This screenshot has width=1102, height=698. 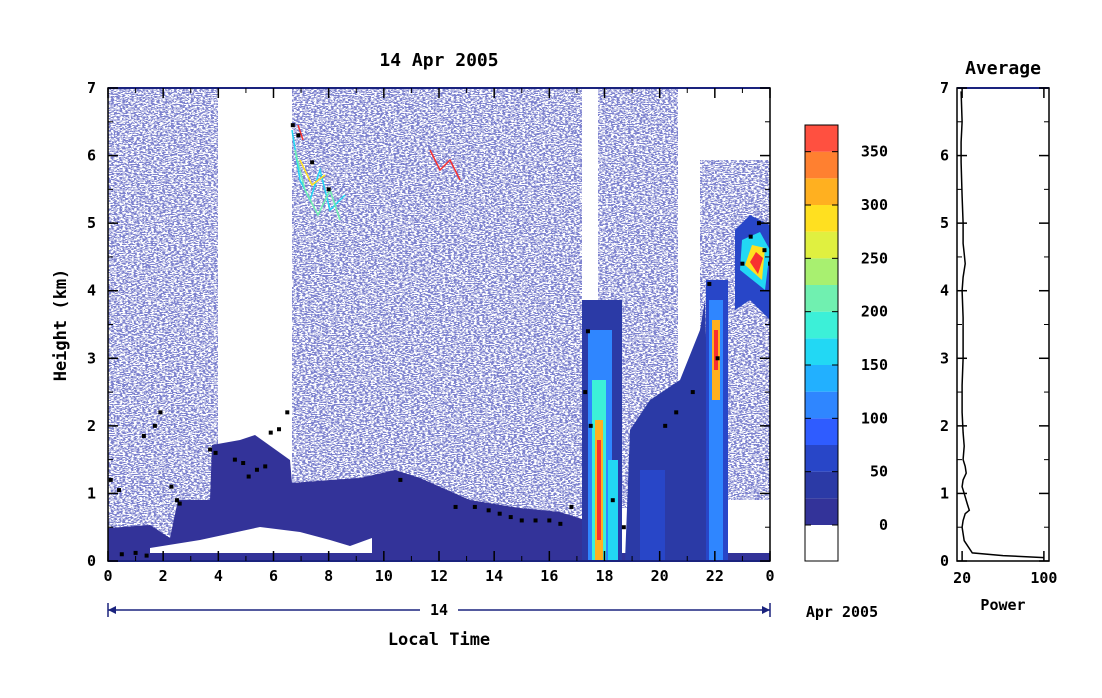 What do you see at coordinates (91, 426) in the screenshot?
I see `y-tick-label: 2` at bounding box center [91, 426].